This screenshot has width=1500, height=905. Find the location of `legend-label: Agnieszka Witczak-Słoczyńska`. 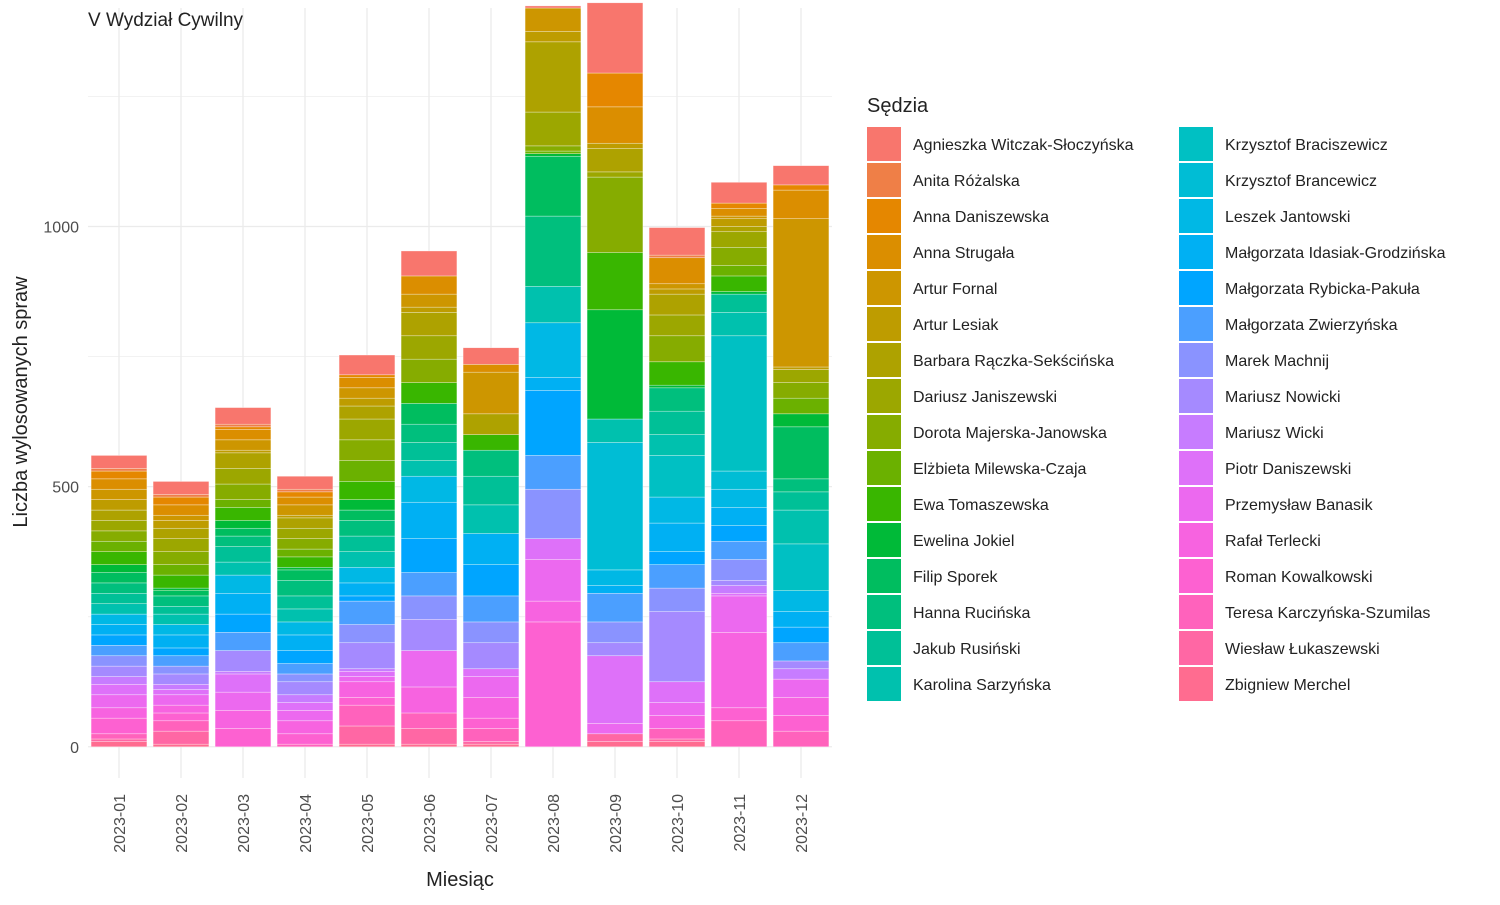

legend-label: Agnieszka Witczak-Słoczyńska is located at coordinates (1023, 145).